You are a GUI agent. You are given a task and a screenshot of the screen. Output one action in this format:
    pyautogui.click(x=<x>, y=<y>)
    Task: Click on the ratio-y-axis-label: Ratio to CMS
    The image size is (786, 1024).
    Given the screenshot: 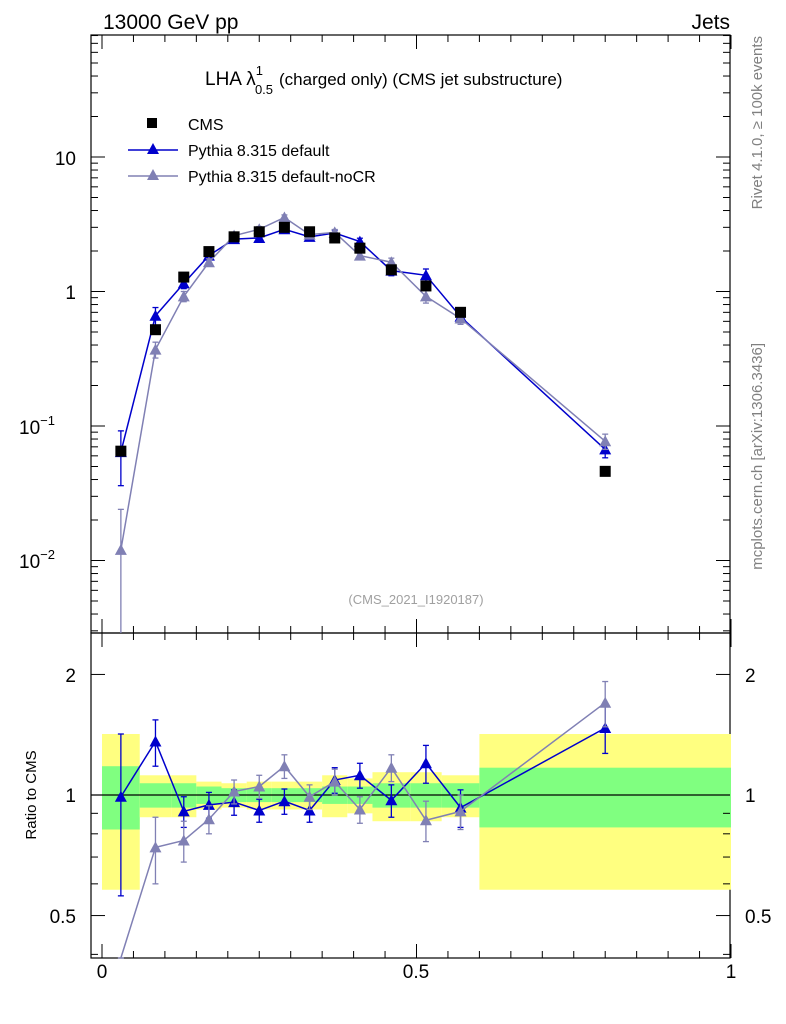 What is the action you would take?
    pyautogui.click(x=31, y=794)
    